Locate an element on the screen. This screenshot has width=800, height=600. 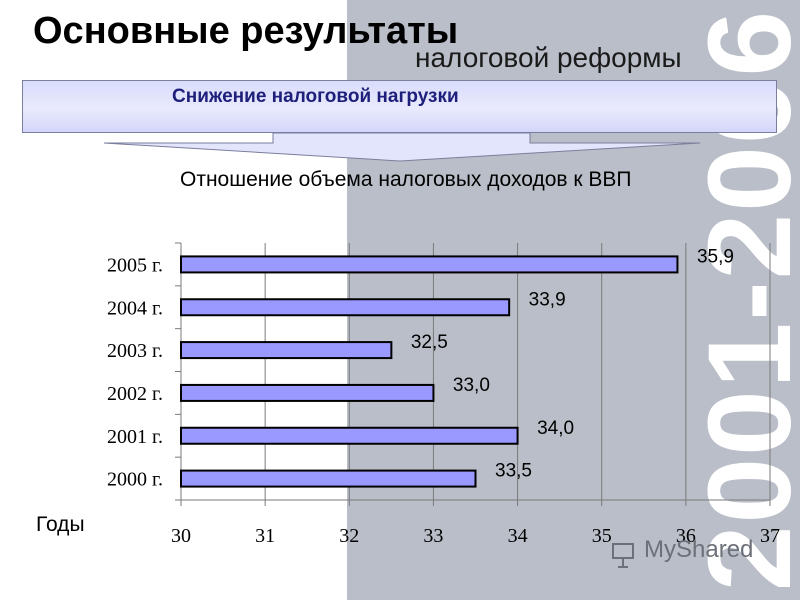
brand-logo-text: MyShared is located at coordinates (699, 549).